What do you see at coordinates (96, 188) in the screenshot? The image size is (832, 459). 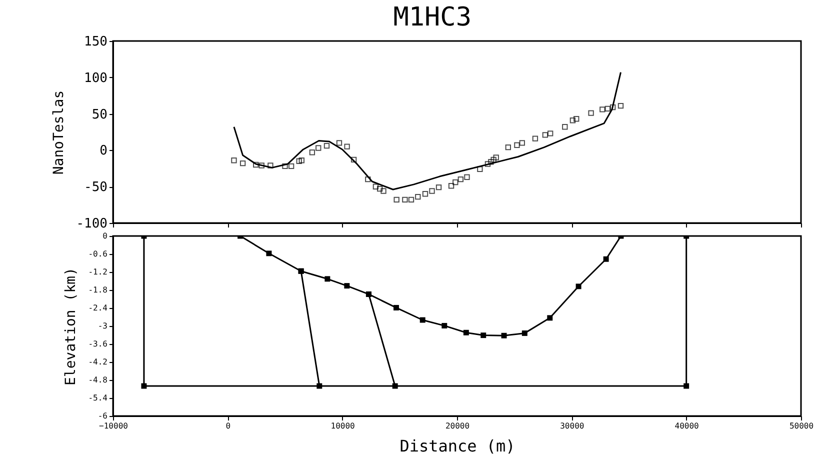 I see `y-tick-label: -50` at bounding box center [96, 188].